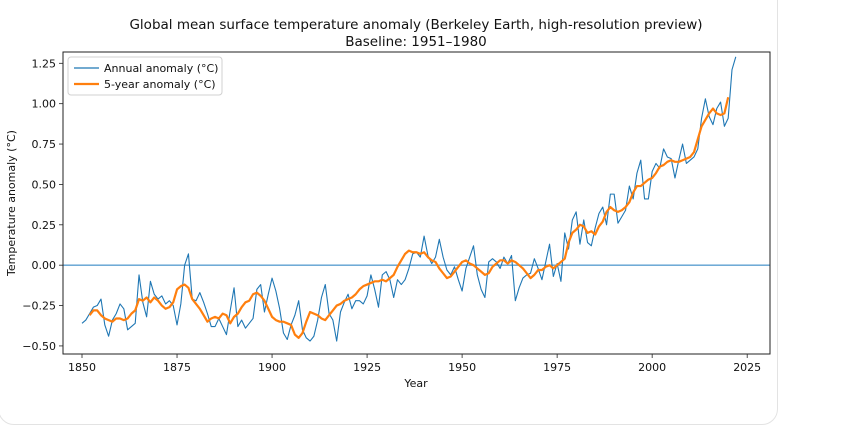 Image resolution: width=847 pixels, height=425 pixels. What do you see at coordinates (44, 104) in the screenshot?
I see `y-tick-label: 1.00` at bounding box center [44, 104].